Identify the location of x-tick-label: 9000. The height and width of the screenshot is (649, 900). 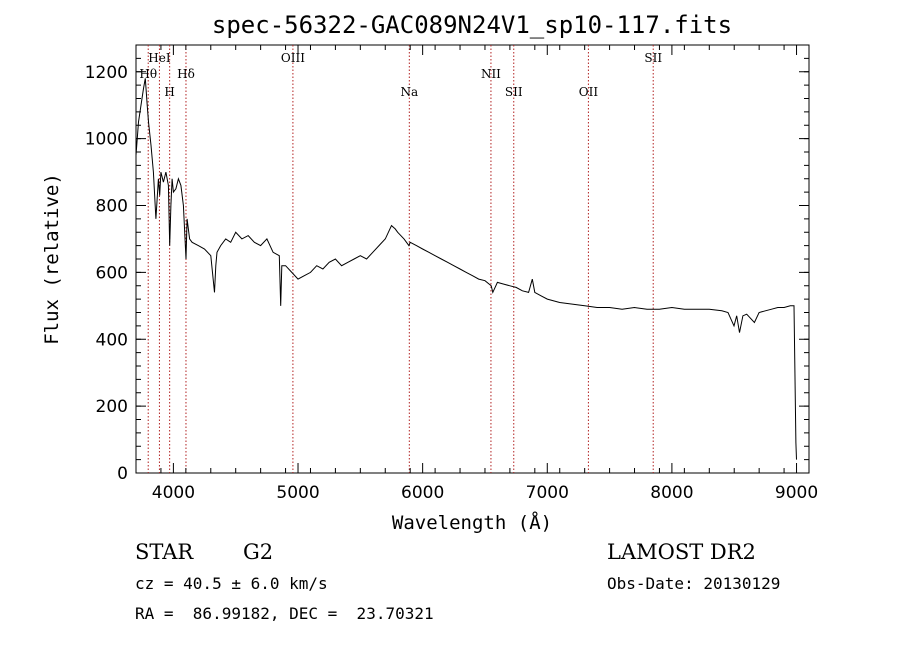
(796, 493).